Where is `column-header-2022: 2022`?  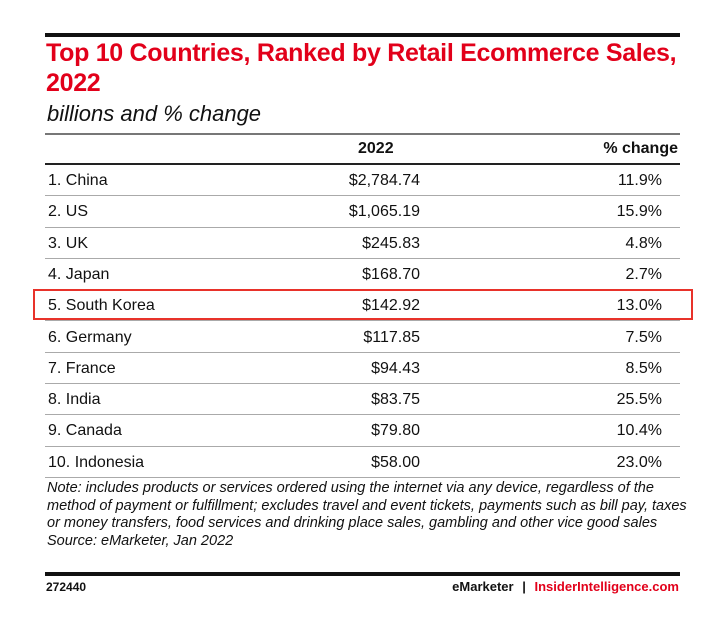 column-header-2022: 2022 is located at coordinates (376, 148).